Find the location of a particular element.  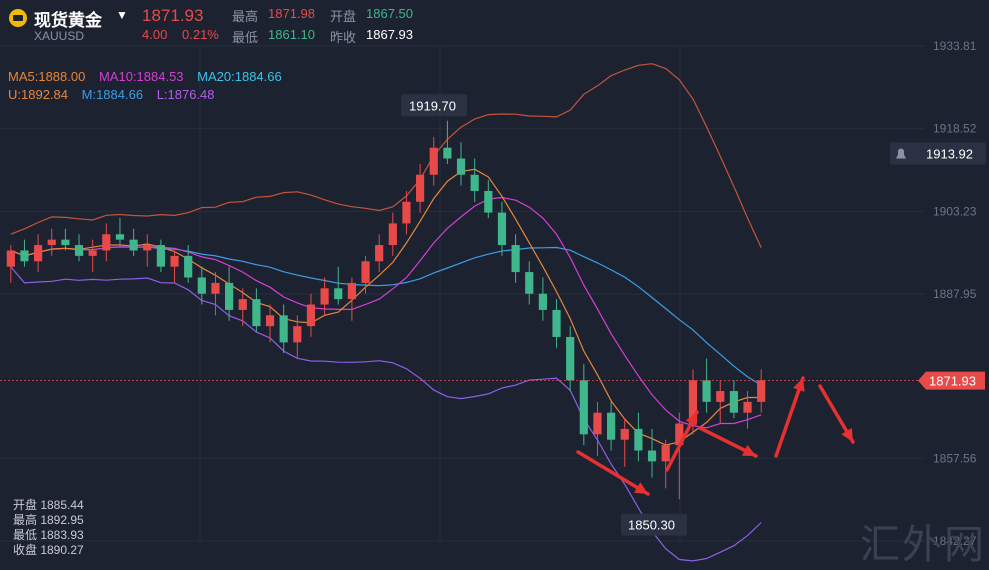

high-annotation-box is located at coordinates (434, 105).